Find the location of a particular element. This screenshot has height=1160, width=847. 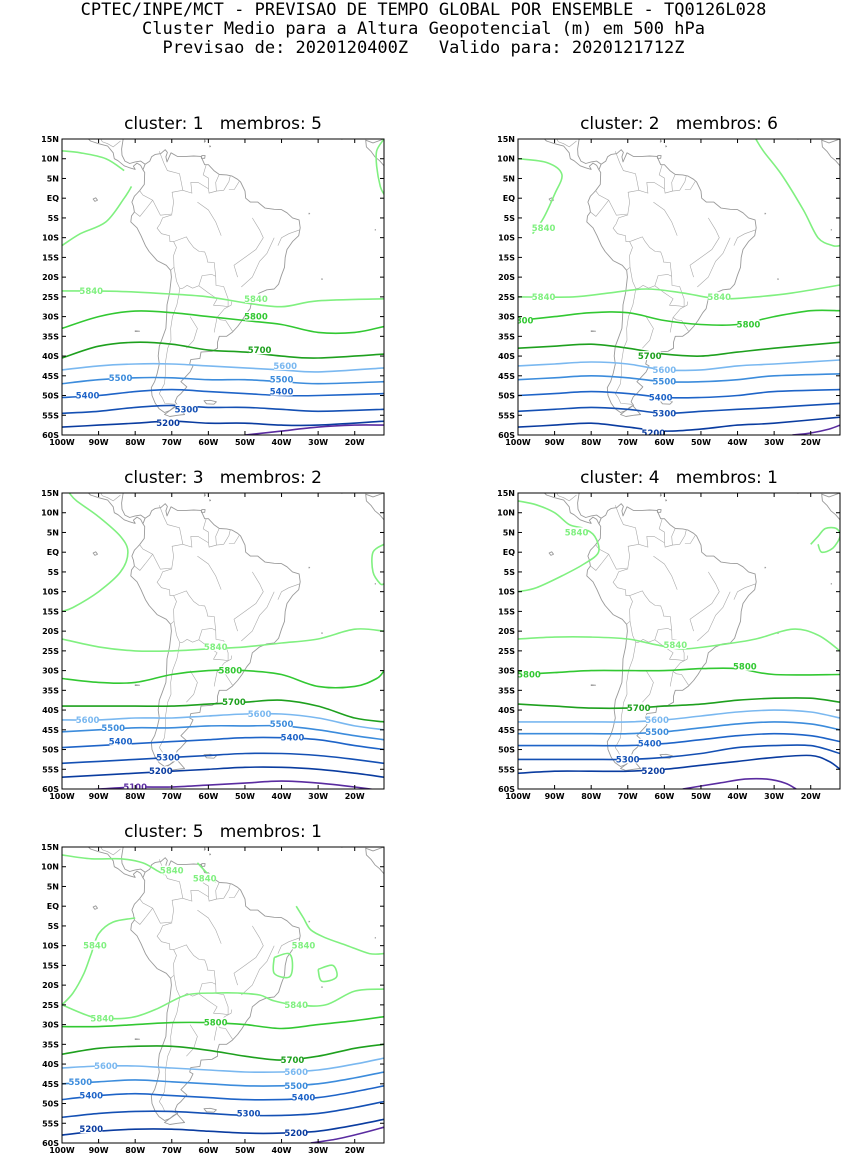

lat-tick-label: 15S is located at coordinates (50, 257).